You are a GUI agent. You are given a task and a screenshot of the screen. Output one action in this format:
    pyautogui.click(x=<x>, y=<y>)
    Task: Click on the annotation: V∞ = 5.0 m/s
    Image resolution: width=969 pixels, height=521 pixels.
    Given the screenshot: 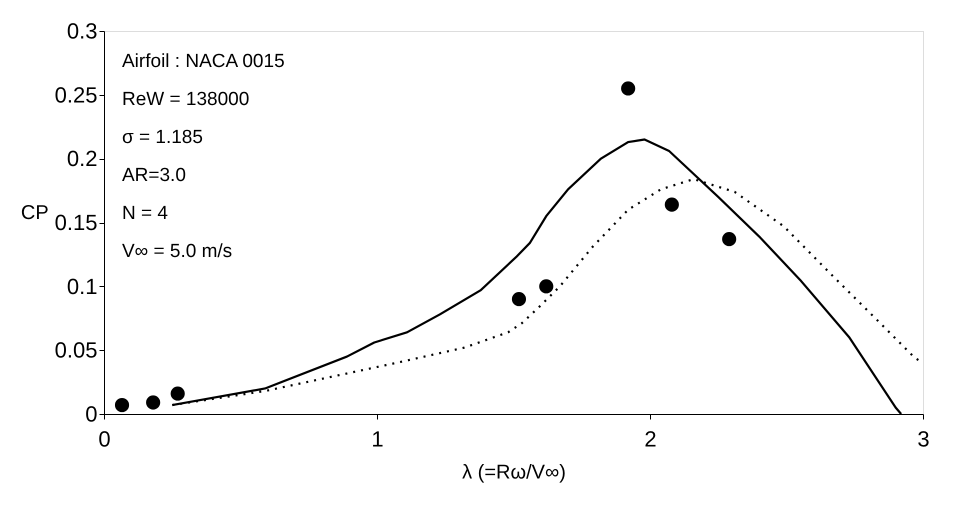 What is the action you would take?
    pyautogui.click(x=177, y=251)
    